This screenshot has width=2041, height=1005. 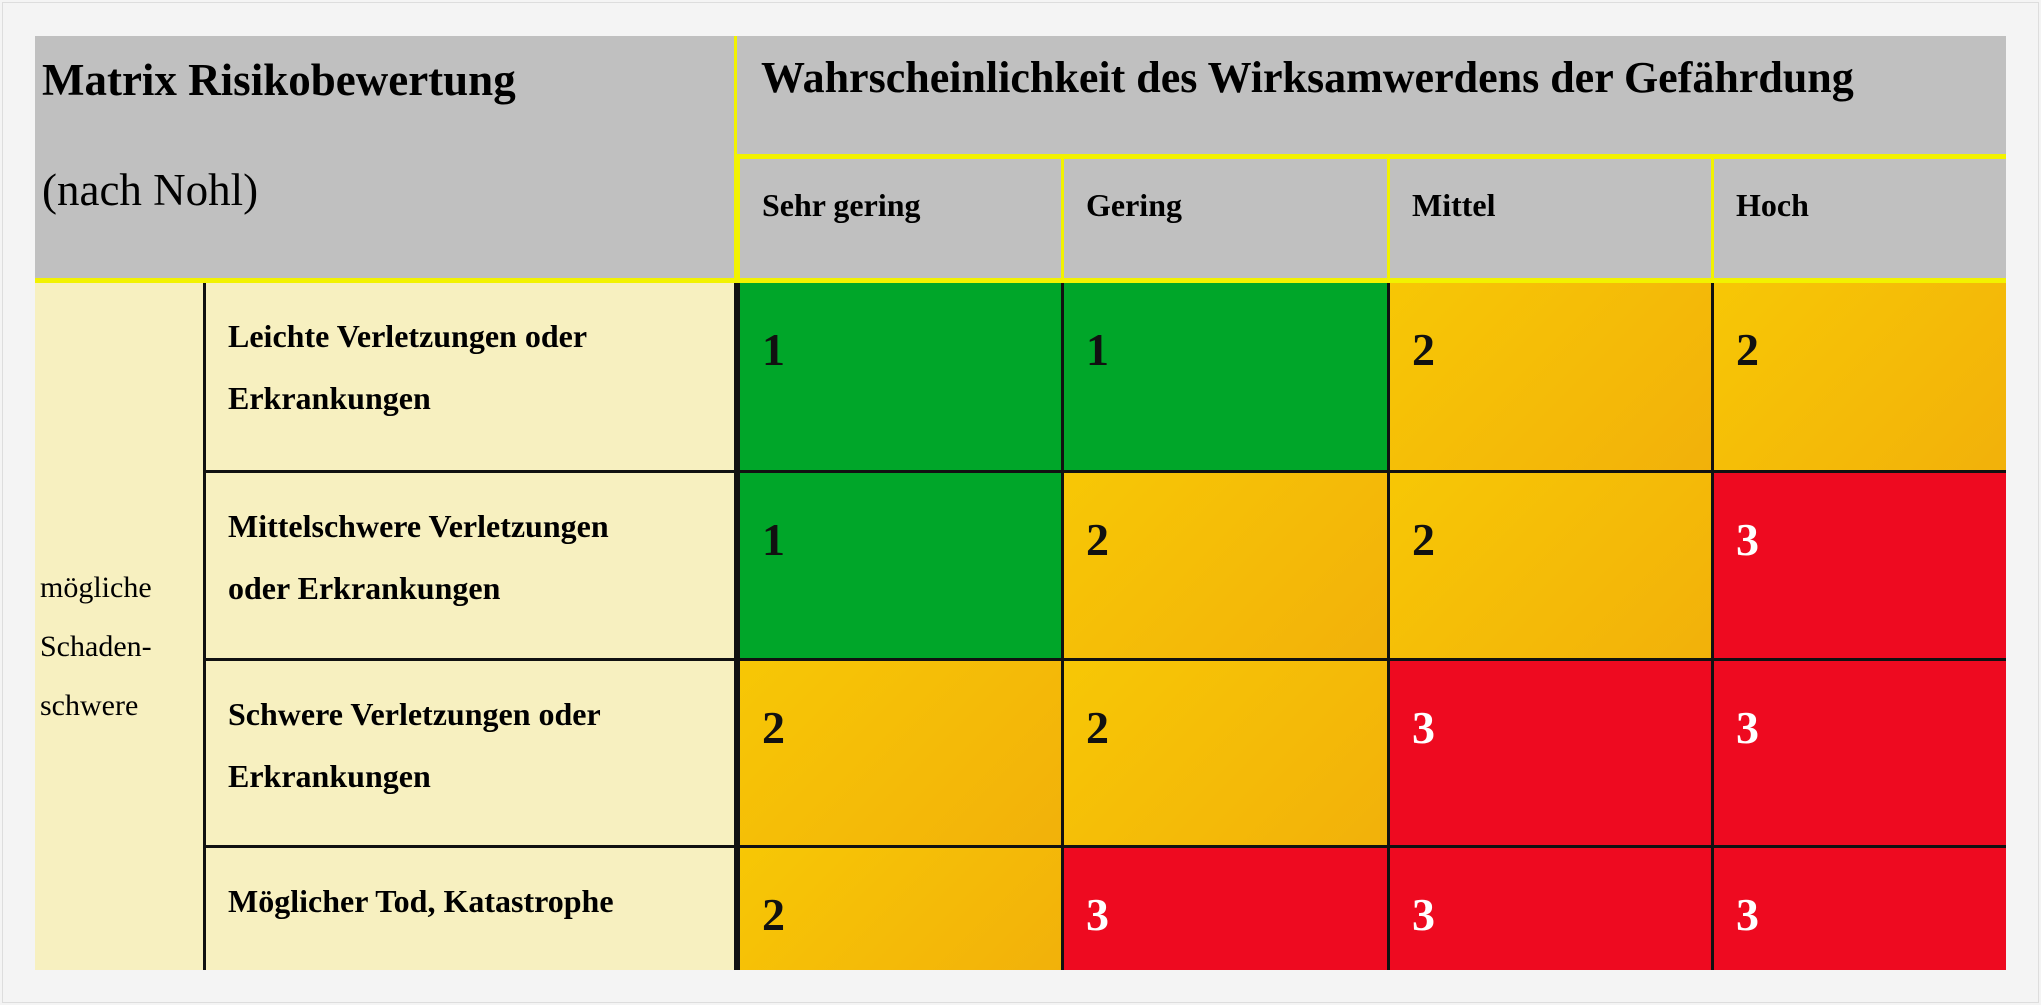 I want to click on row-header: Schwere Verletzungen oder Erkrankungen, so click(x=471, y=751).